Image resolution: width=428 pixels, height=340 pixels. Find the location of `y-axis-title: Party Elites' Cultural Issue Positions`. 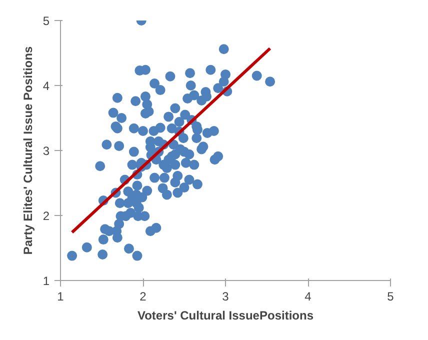

y-axis-title: Party Elites' Cultural Issue Positions is located at coordinates (27, 150).